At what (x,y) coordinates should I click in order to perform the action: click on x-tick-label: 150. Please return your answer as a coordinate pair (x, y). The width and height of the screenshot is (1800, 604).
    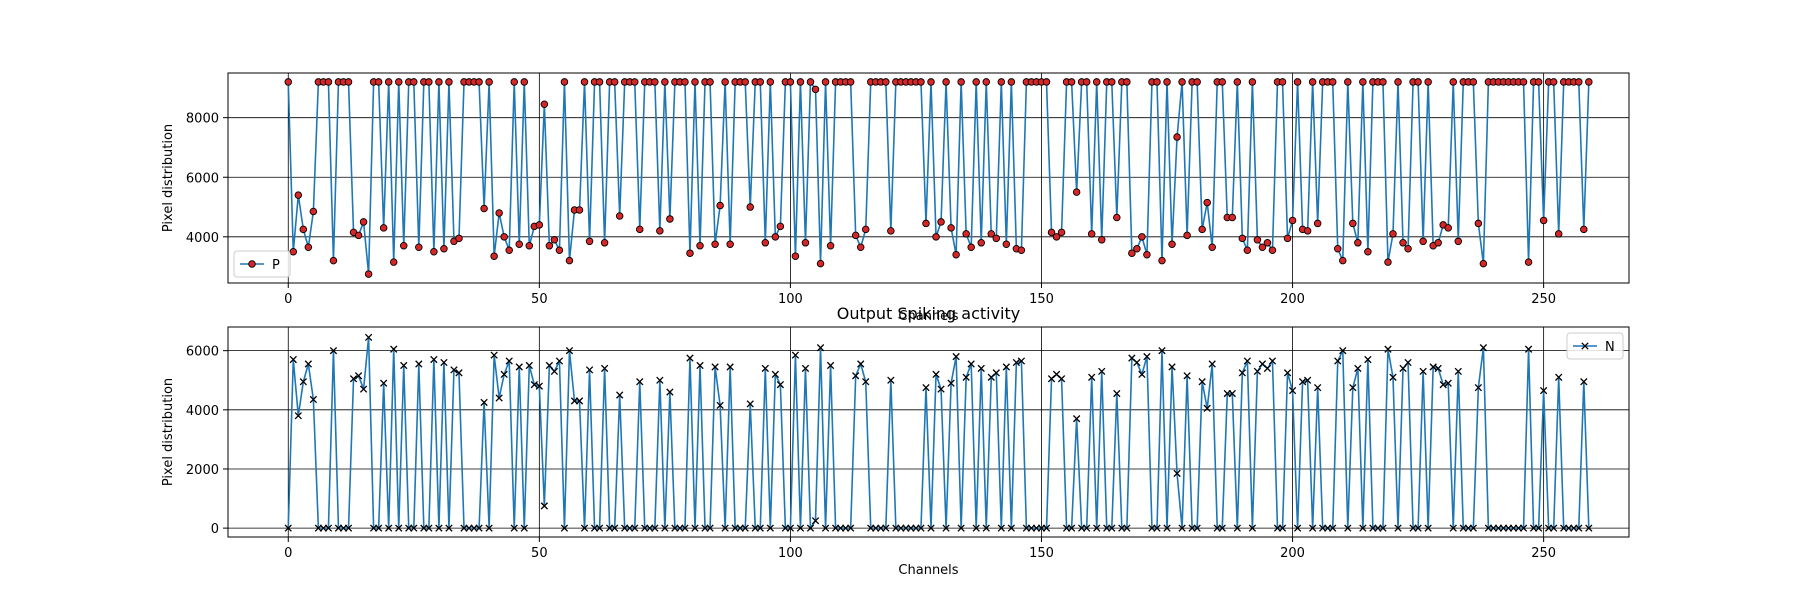
    Looking at the image, I should click on (1041, 299).